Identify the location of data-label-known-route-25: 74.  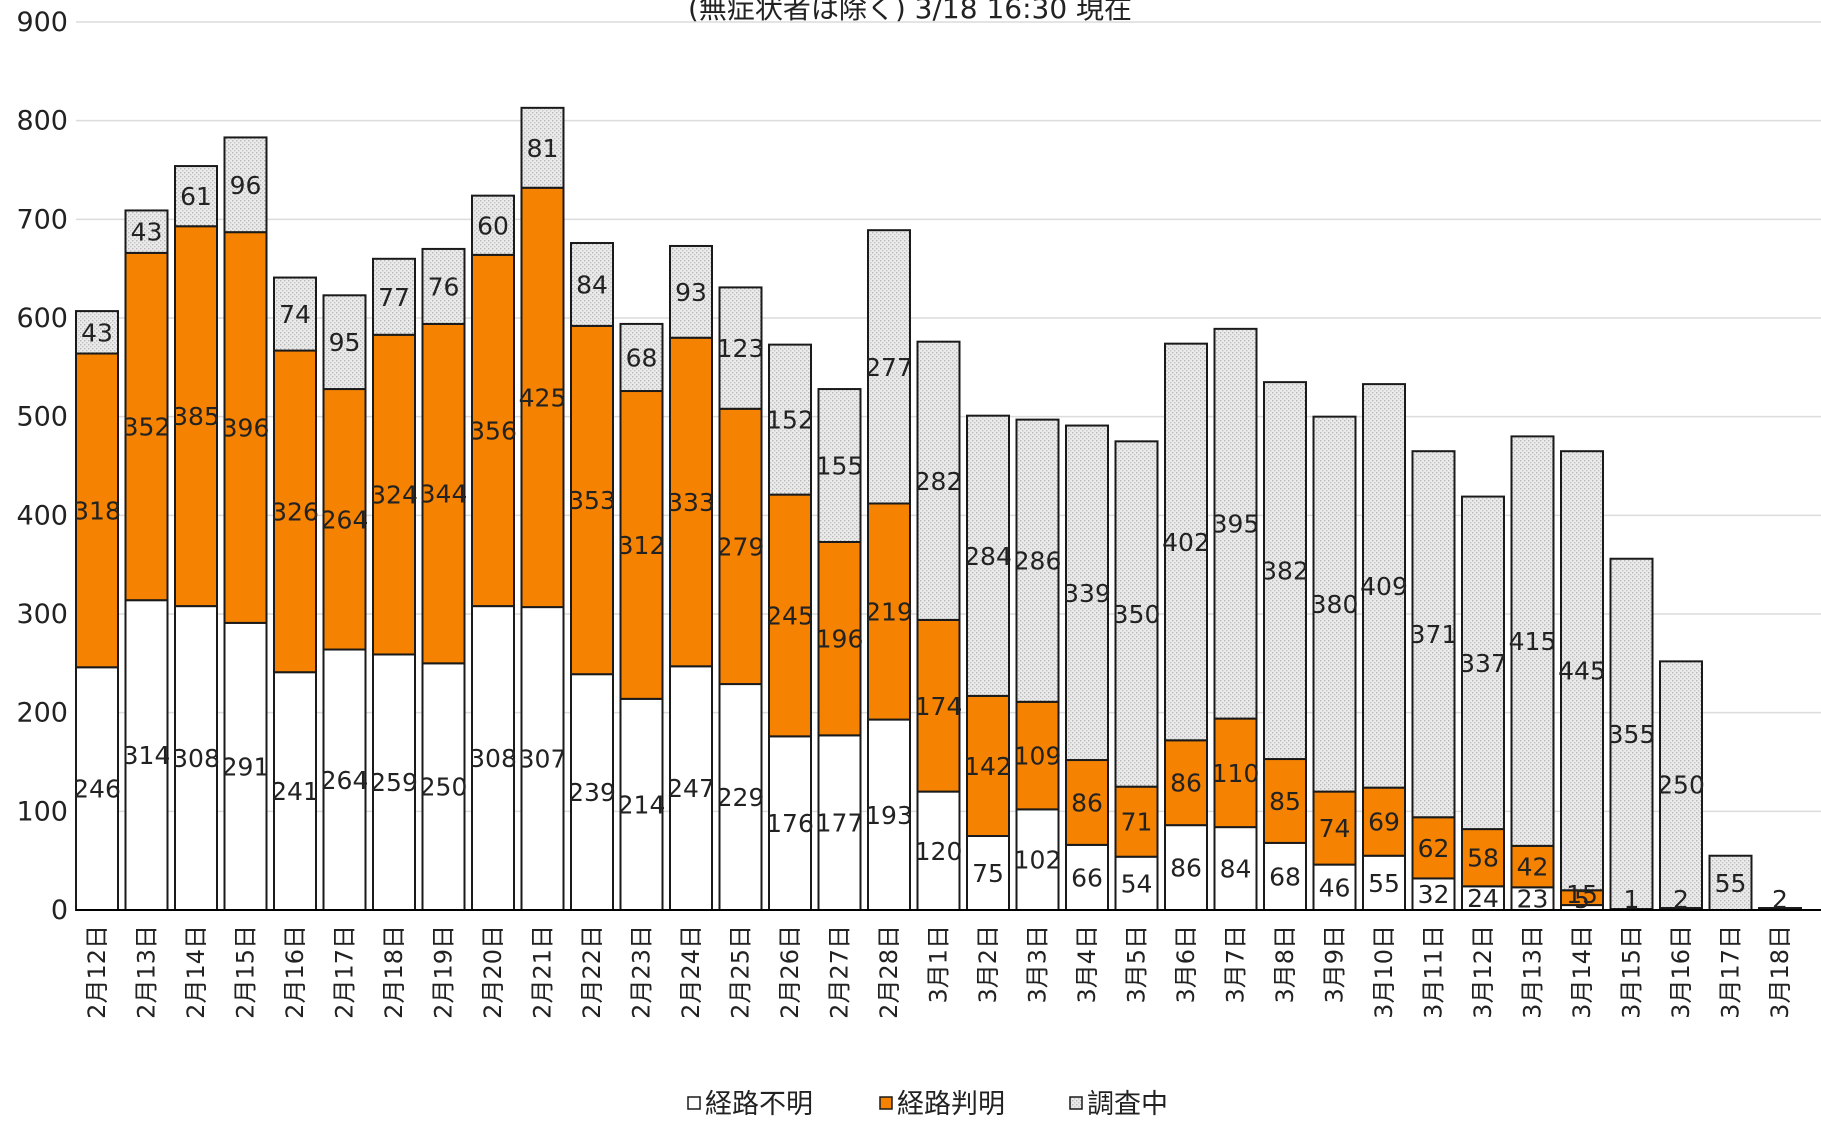
(1335, 828).